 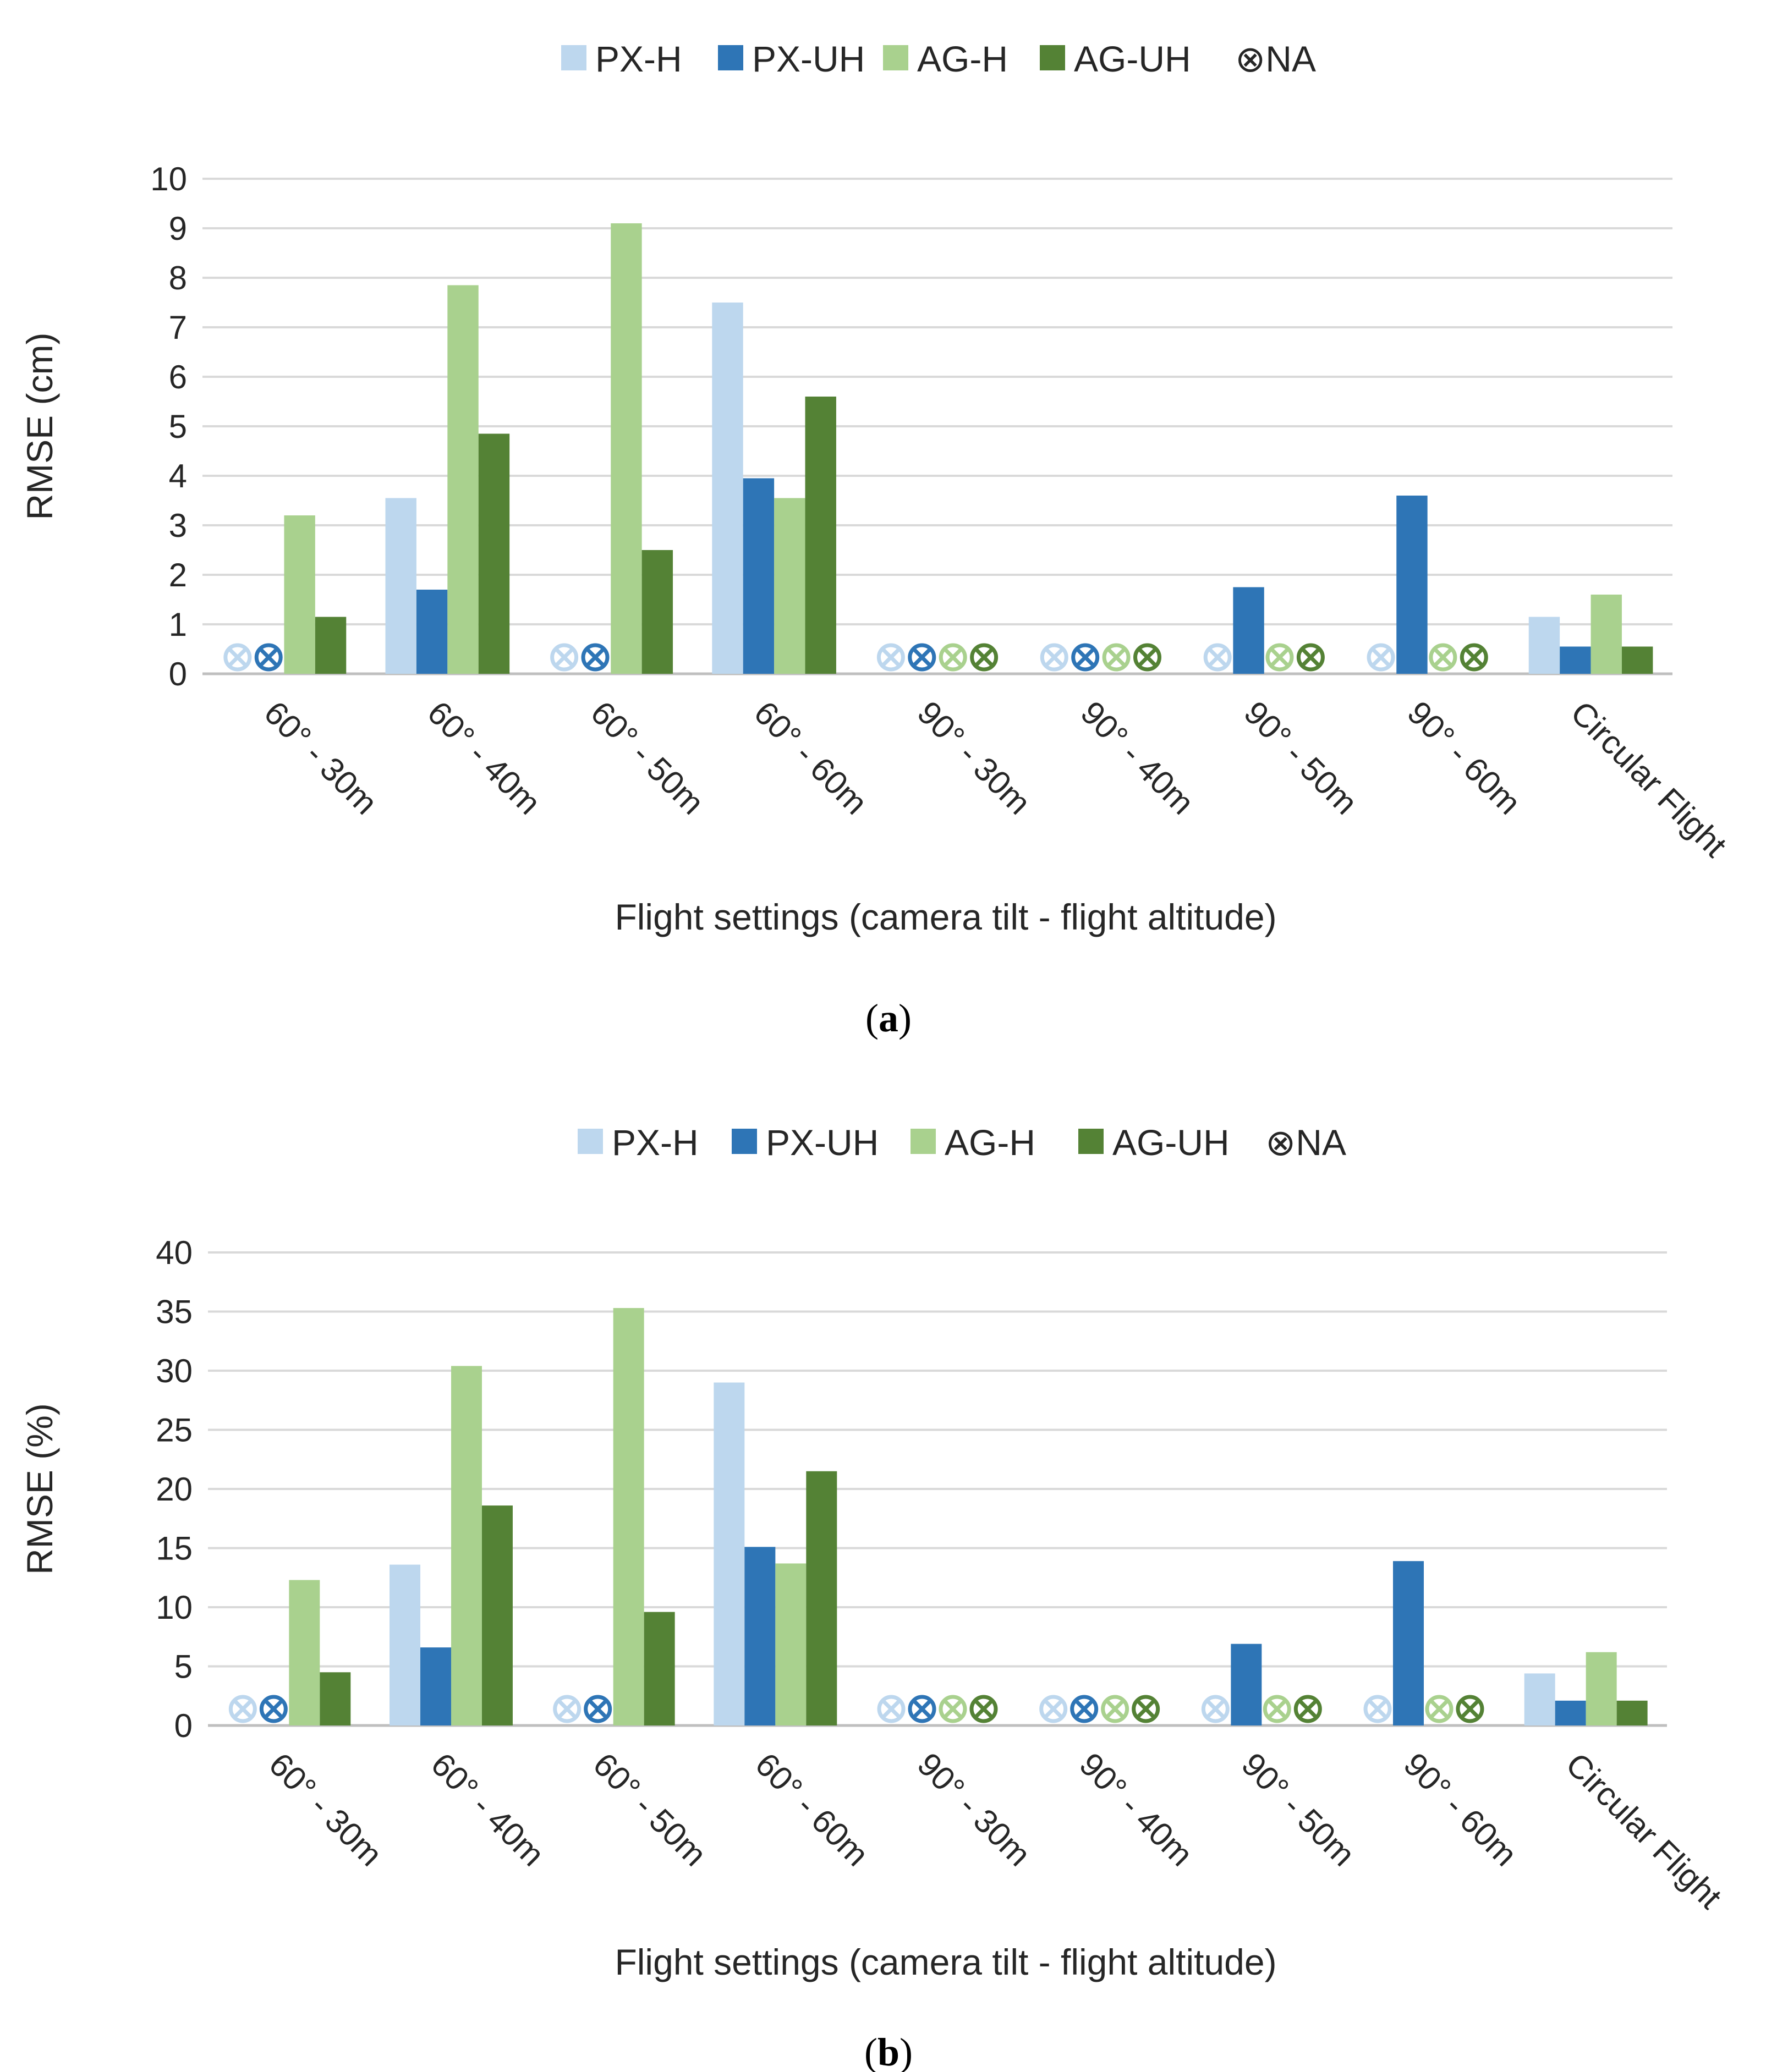 I want to click on legend-item-ag-uh: AG-UH, so click(x=1115, y=59).